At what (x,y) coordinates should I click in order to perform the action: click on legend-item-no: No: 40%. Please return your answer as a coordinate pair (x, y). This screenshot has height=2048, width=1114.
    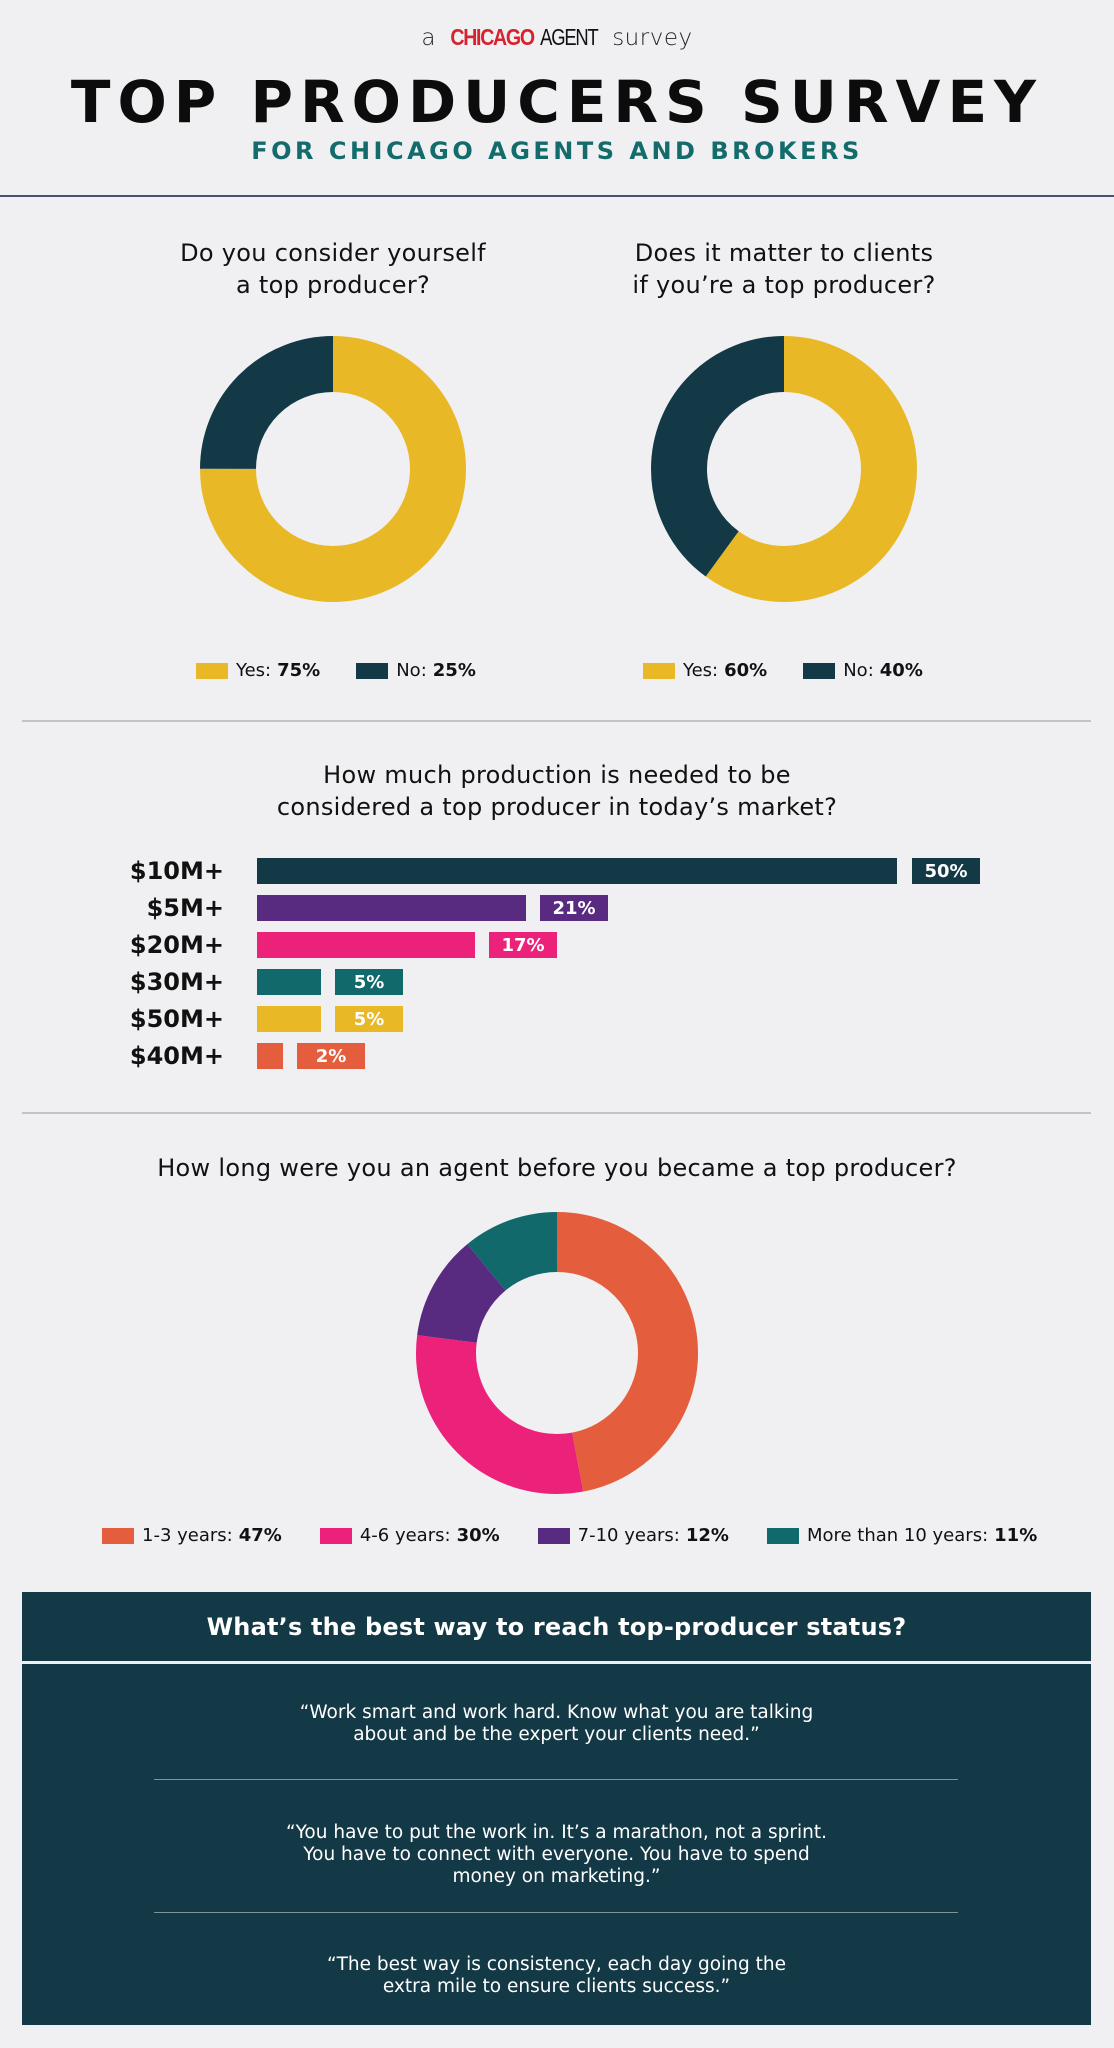
    Looking at the image, I should click on (863, 670).